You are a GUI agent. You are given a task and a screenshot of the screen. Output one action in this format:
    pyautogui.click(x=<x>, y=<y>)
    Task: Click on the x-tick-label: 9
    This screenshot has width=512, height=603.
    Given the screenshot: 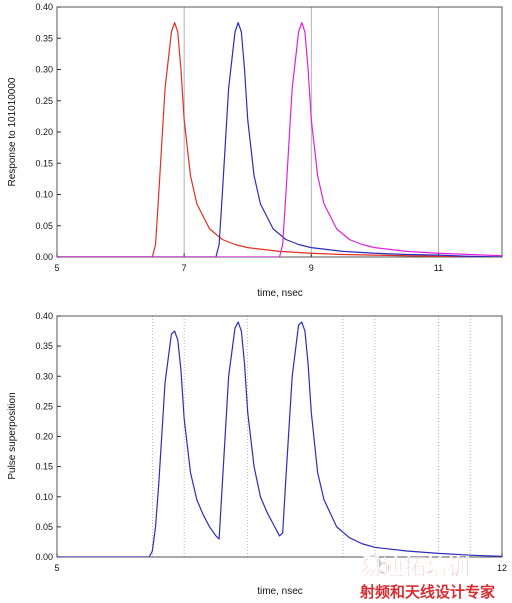 What is the action you would take?
    pyautogui.click(x=311, y=268)
    